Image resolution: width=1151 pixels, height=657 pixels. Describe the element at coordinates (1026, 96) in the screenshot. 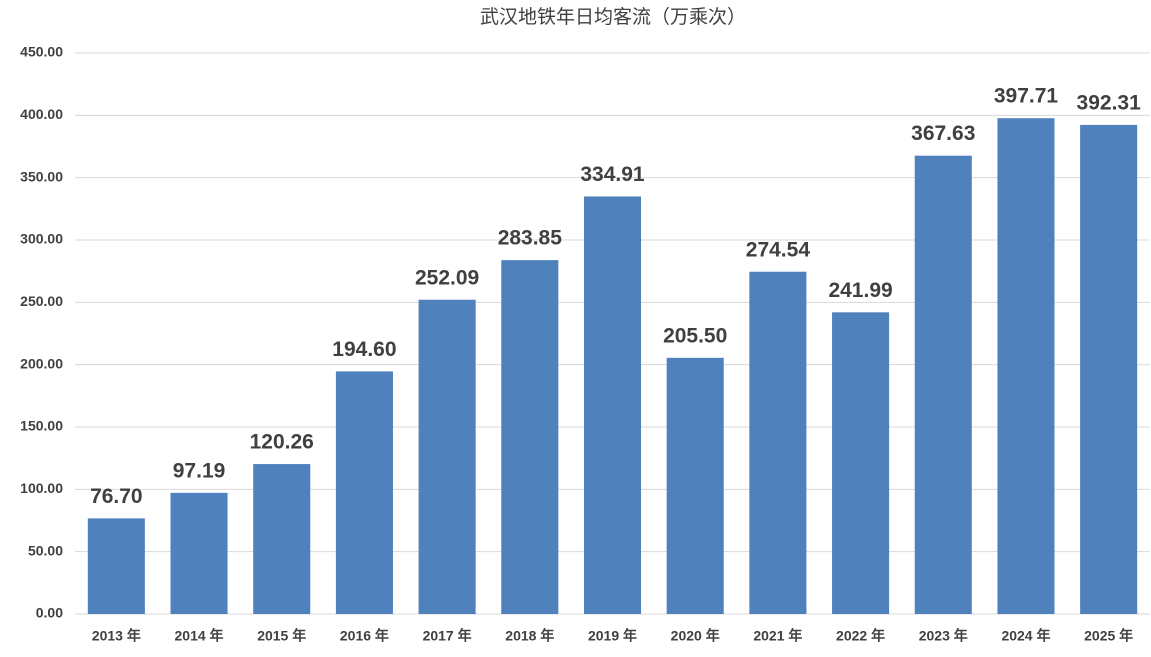

I see `data-label: 397.71` at that location.